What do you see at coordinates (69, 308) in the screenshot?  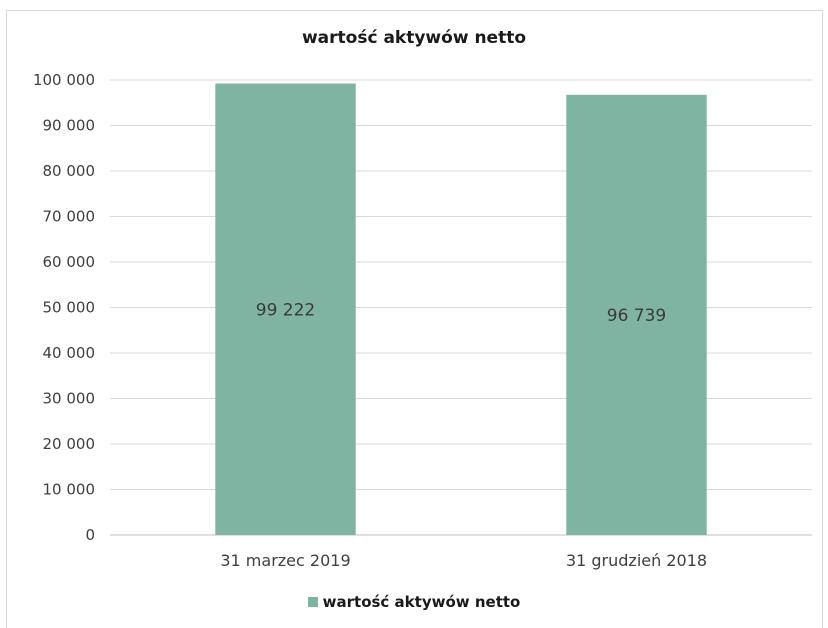 I see `y-tick-label: 50 000` at bounding box center [69, 308].